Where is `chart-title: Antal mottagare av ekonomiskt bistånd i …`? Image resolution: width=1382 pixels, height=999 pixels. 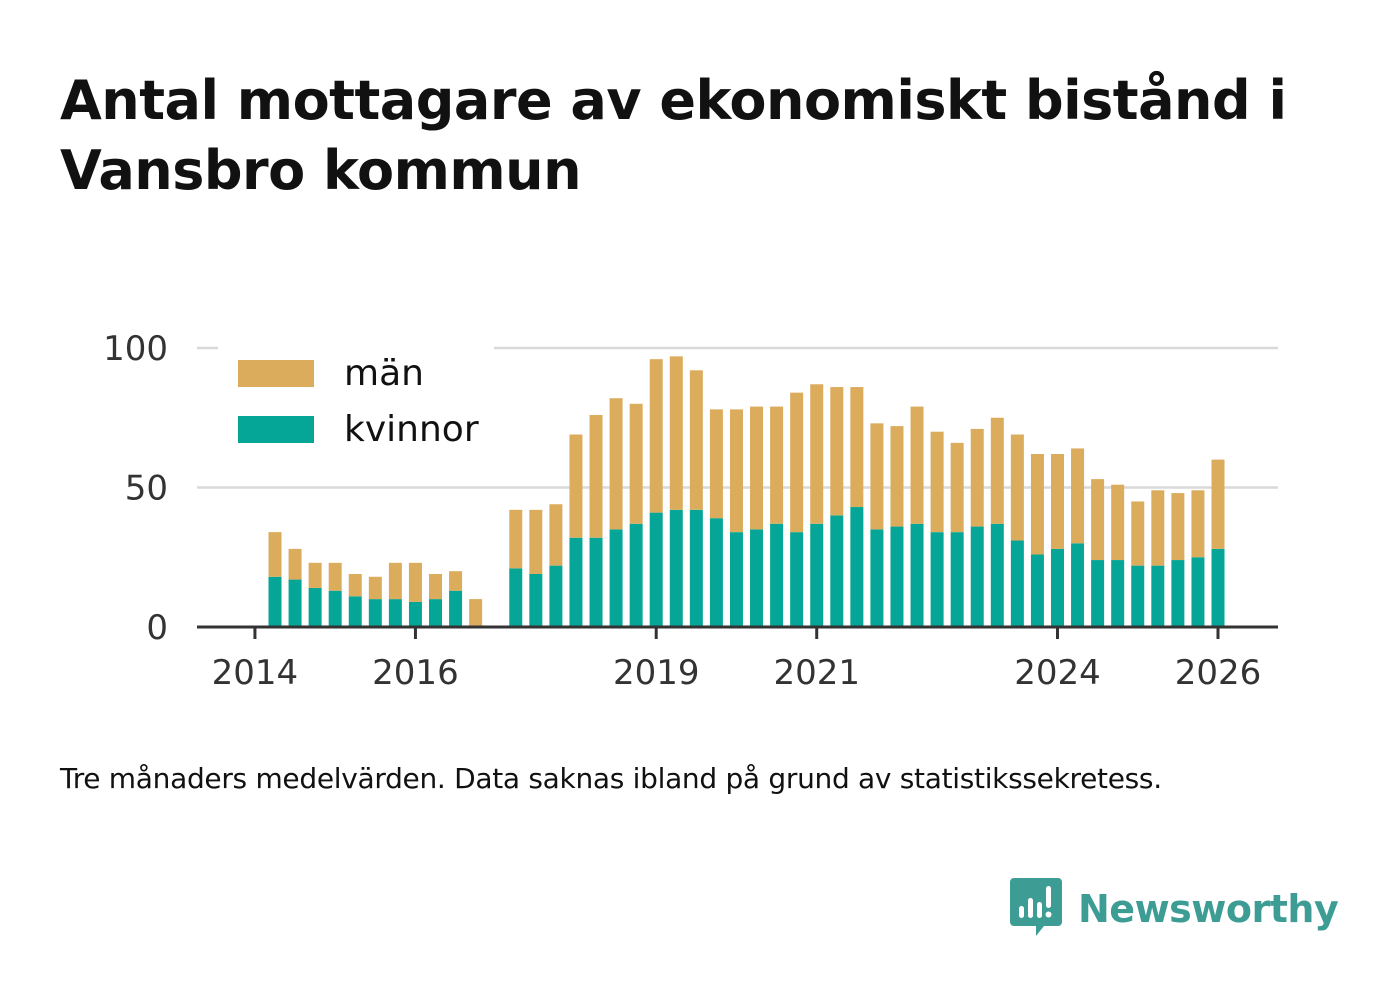
chart-title: Antal mottagare av ekonomiskt bistånd i … is located at coordinates (673, 135).